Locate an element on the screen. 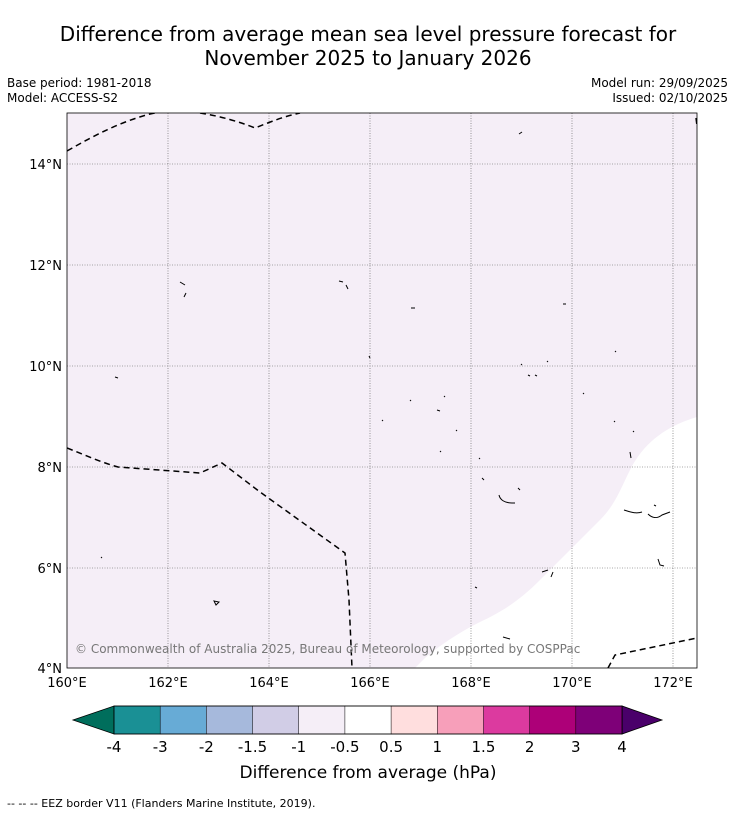 This screenshot has width=736, height=816. lat-label: 12°N is located at coordinates (45, 266).